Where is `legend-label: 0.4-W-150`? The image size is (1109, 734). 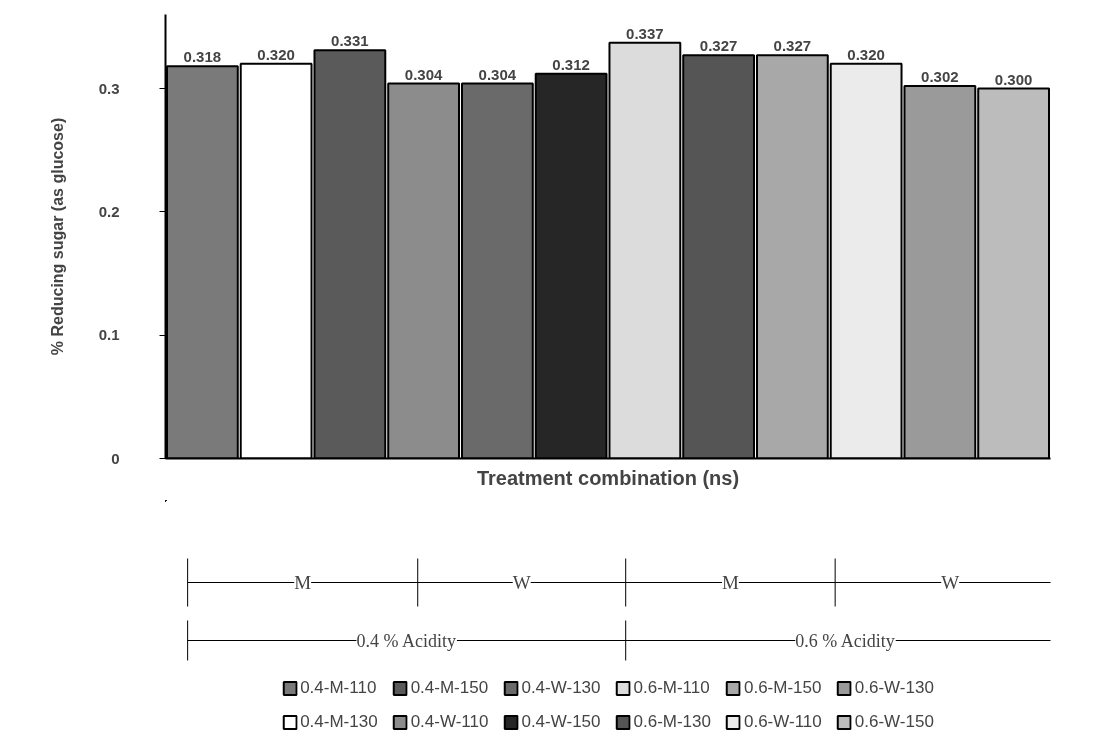
legend-label: 0.4-W-150 is located at coordinates (561, 722).